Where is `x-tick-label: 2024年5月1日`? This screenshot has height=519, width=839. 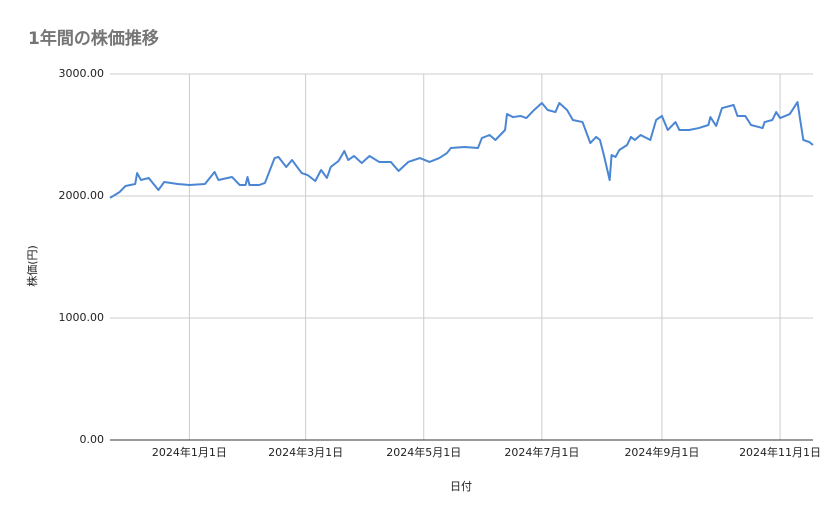 x-tick-label: 2024年5月1日 is located at coordinates (423, 452).